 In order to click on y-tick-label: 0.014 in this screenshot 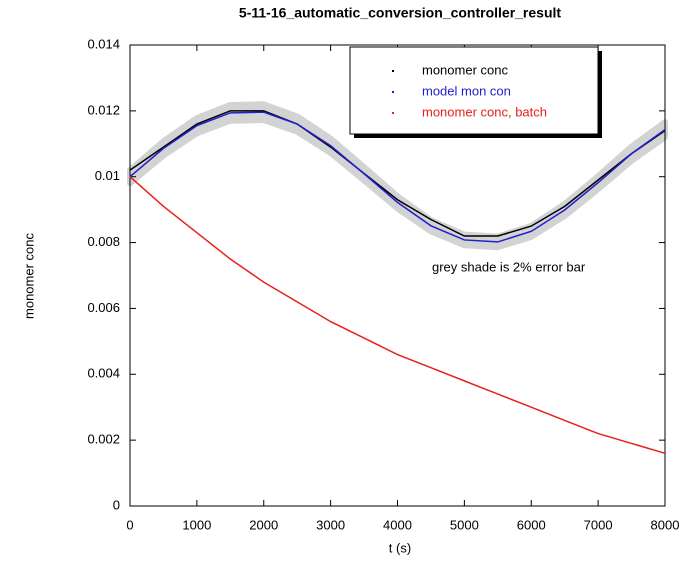, I will do `click(103, 43)`.